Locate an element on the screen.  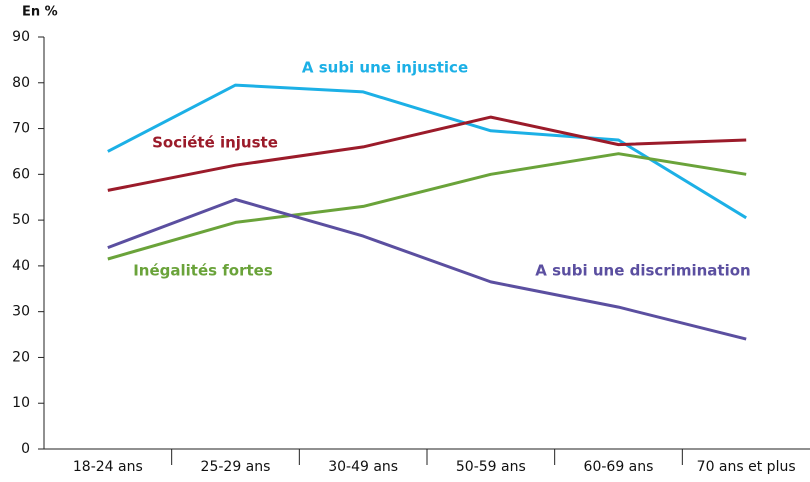
series-label: A subi une discrimination is located at coordinates (642, 271).